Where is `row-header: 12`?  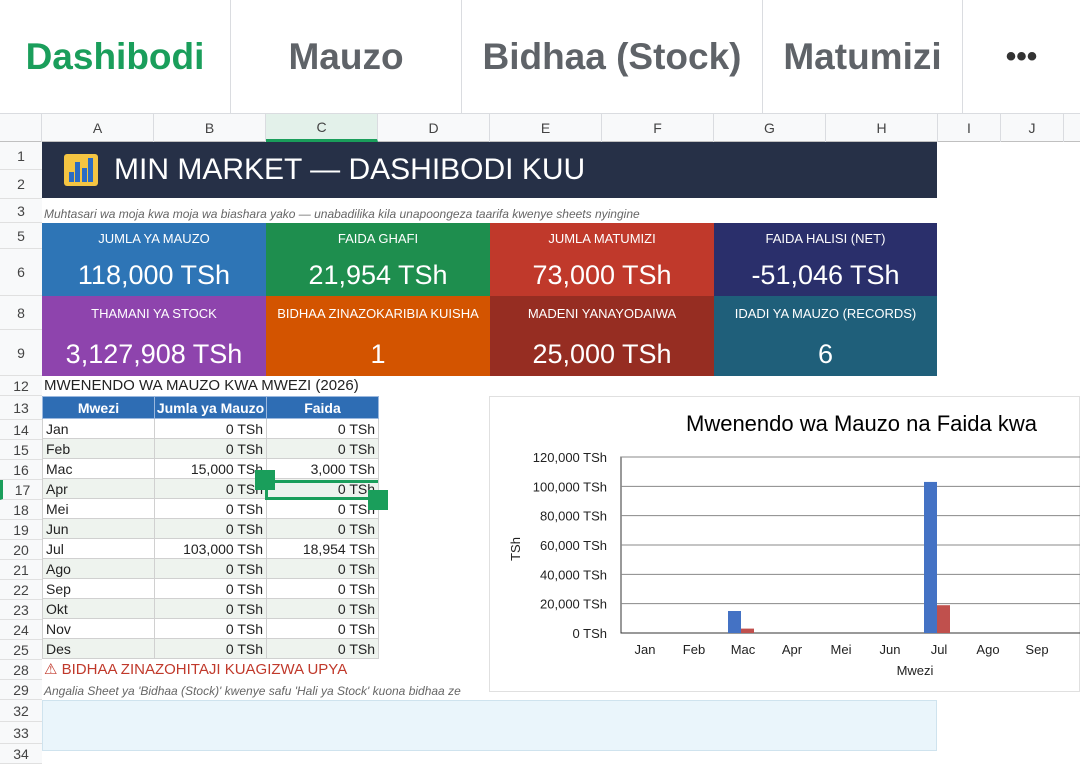 row-header: 12 is located at coordinates (21, 386).